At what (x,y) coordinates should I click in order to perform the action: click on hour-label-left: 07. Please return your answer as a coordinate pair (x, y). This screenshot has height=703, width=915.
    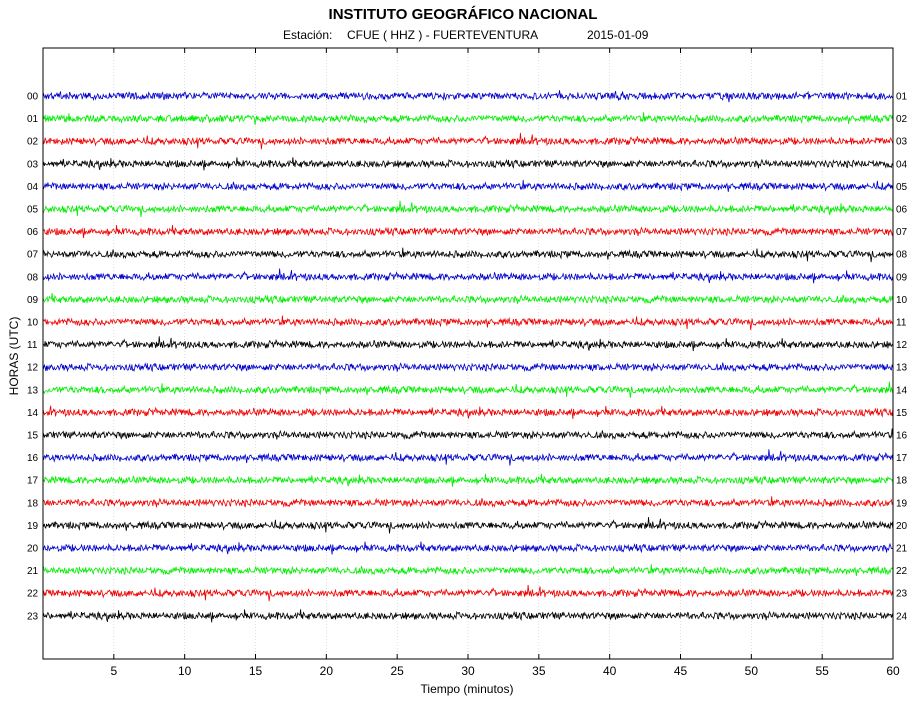
    Looking at the image, I should click on (33, 255).